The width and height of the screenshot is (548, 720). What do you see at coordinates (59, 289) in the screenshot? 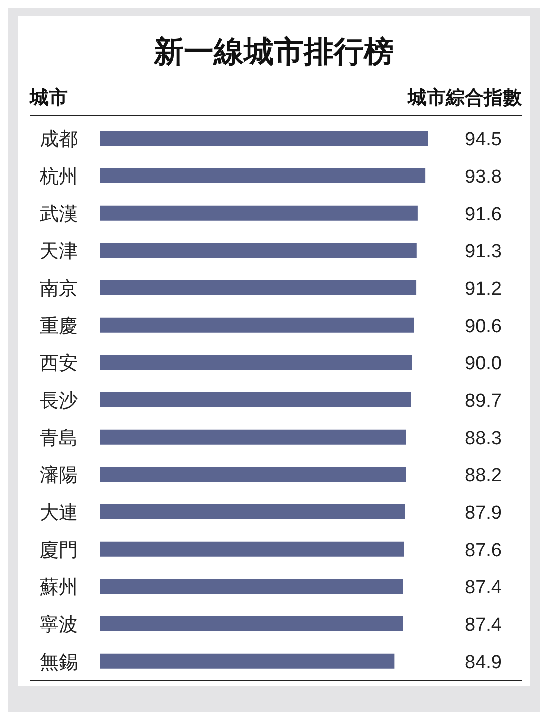
I see `y-tick-label: 南京` at bounding box center [59, 289].